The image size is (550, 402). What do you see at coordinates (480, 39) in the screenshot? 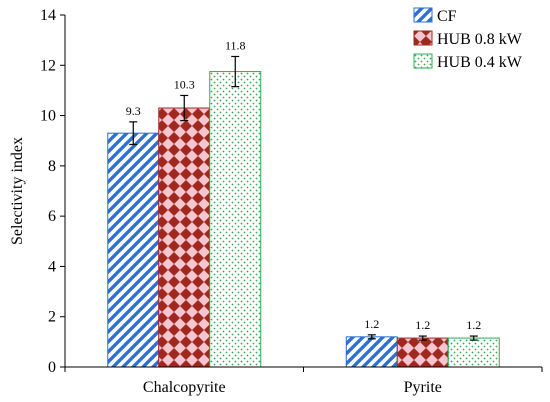
I see `legend-label: HUB 0.8 kW` at bounding box center [480, 39].